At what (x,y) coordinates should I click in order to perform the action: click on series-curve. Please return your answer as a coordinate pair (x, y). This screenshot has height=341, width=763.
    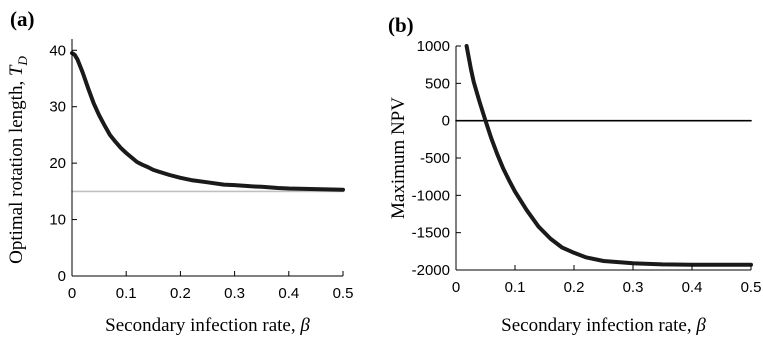
    Looking at the image, I should click on (207, 121).